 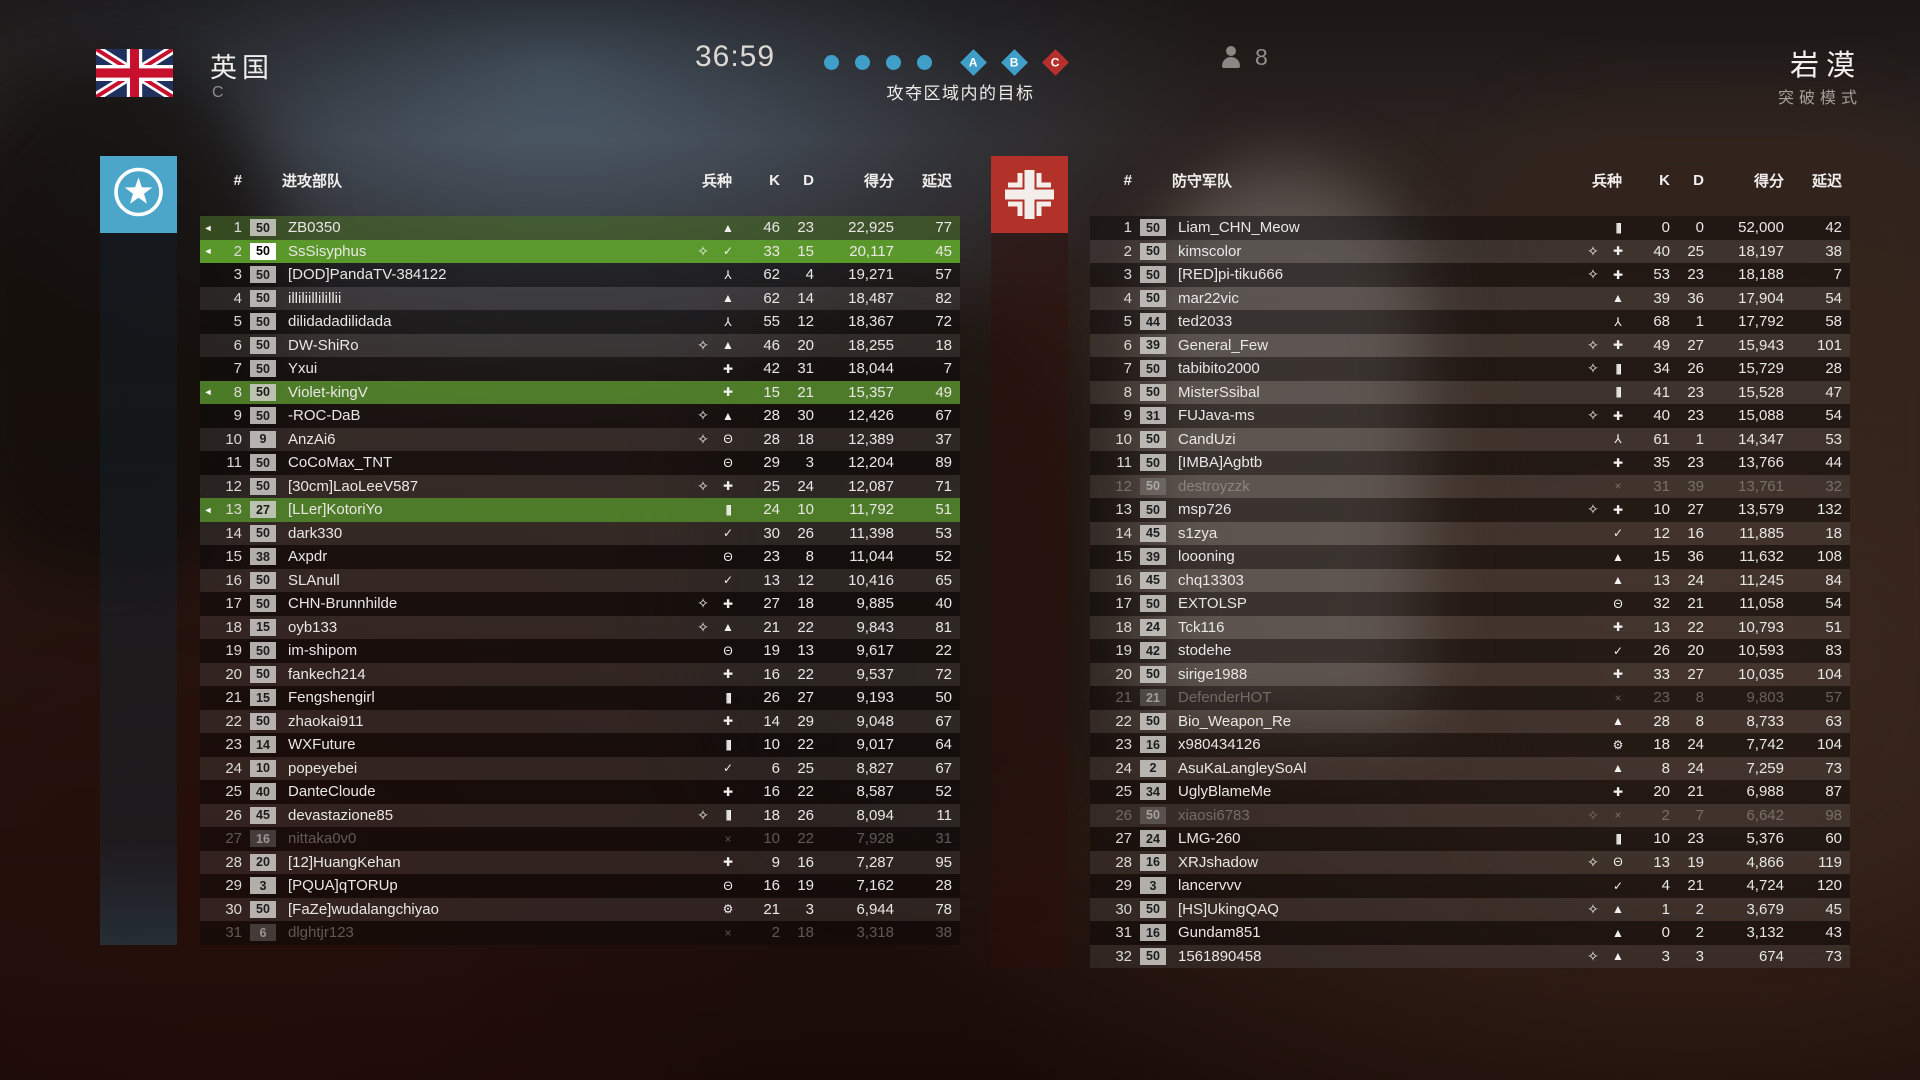 What do you see at coordinates (1661, 251) in the screenshot?
I see `kills-value: 40` at bounding box center [1661, 251].